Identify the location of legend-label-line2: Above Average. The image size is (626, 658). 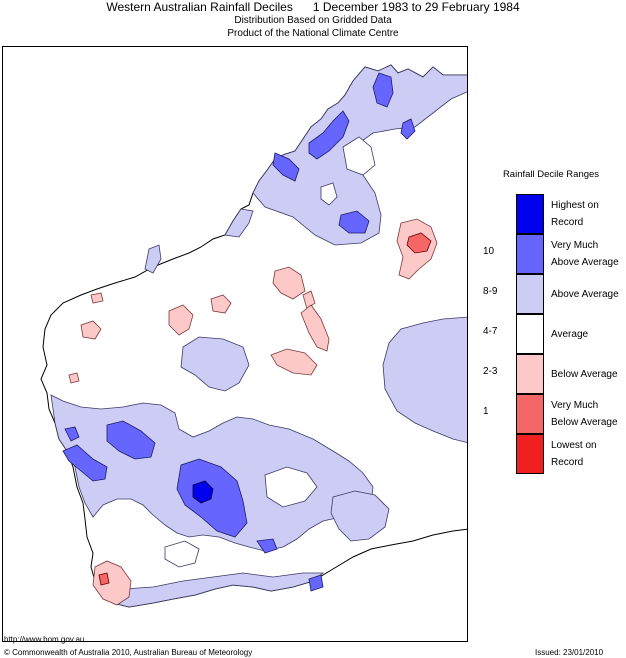
(585, 262).